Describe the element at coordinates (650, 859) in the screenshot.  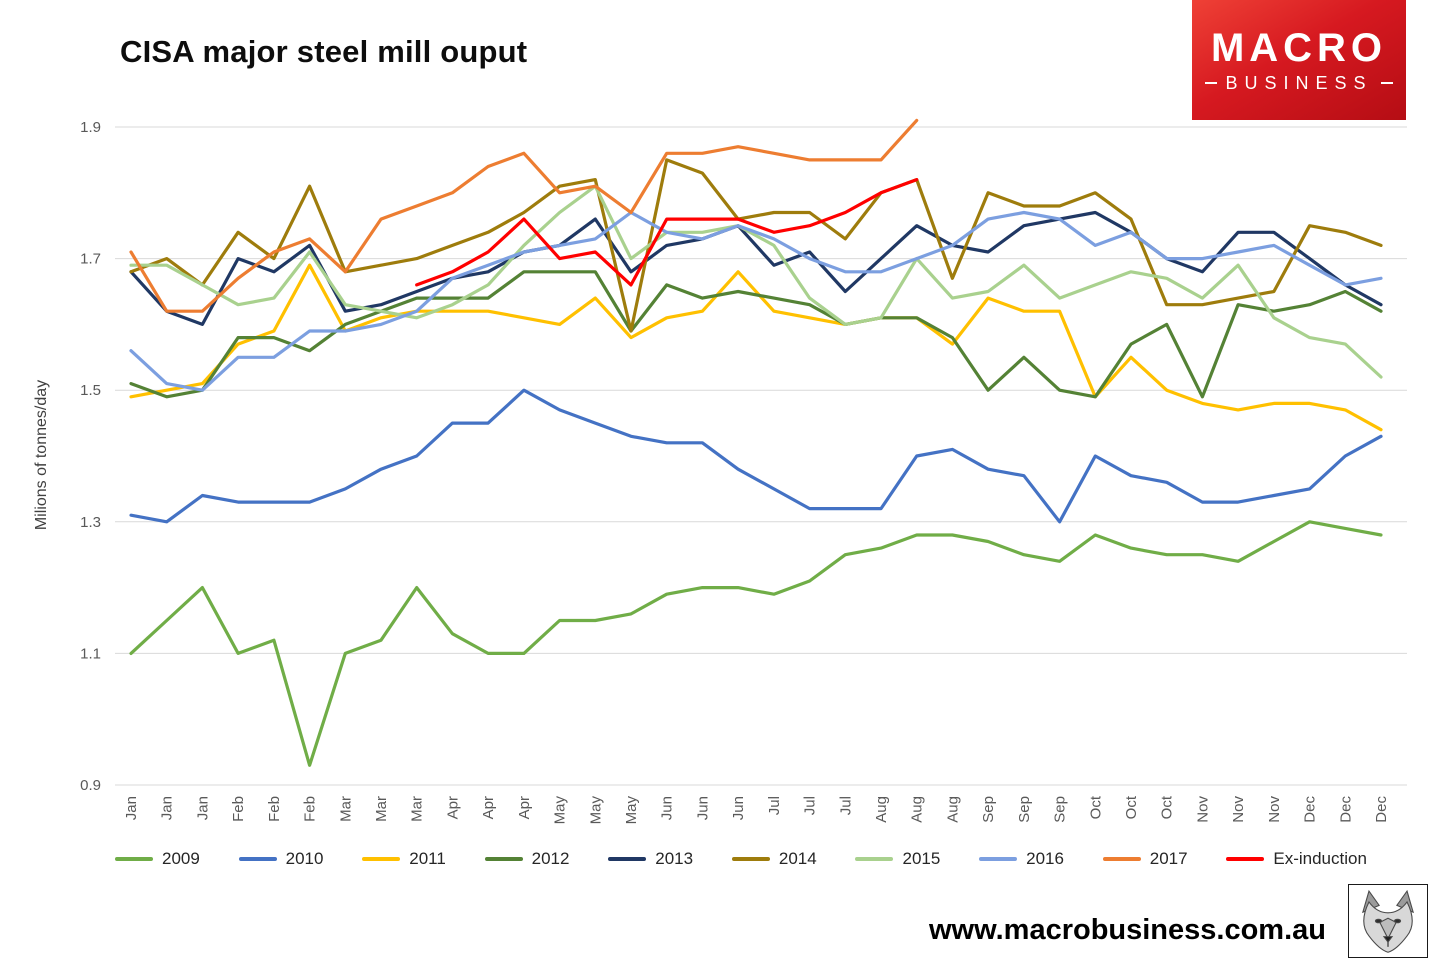
I see `legend-item-2013: 2013` at that location.